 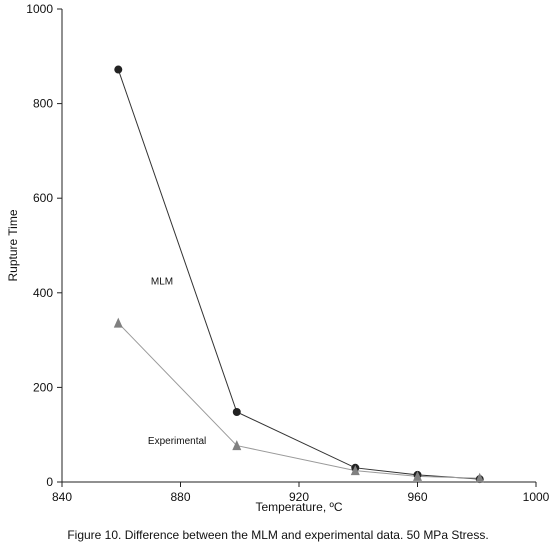 I want to click on y-axis-label: Rupture Time, so click(x=13, y=245).